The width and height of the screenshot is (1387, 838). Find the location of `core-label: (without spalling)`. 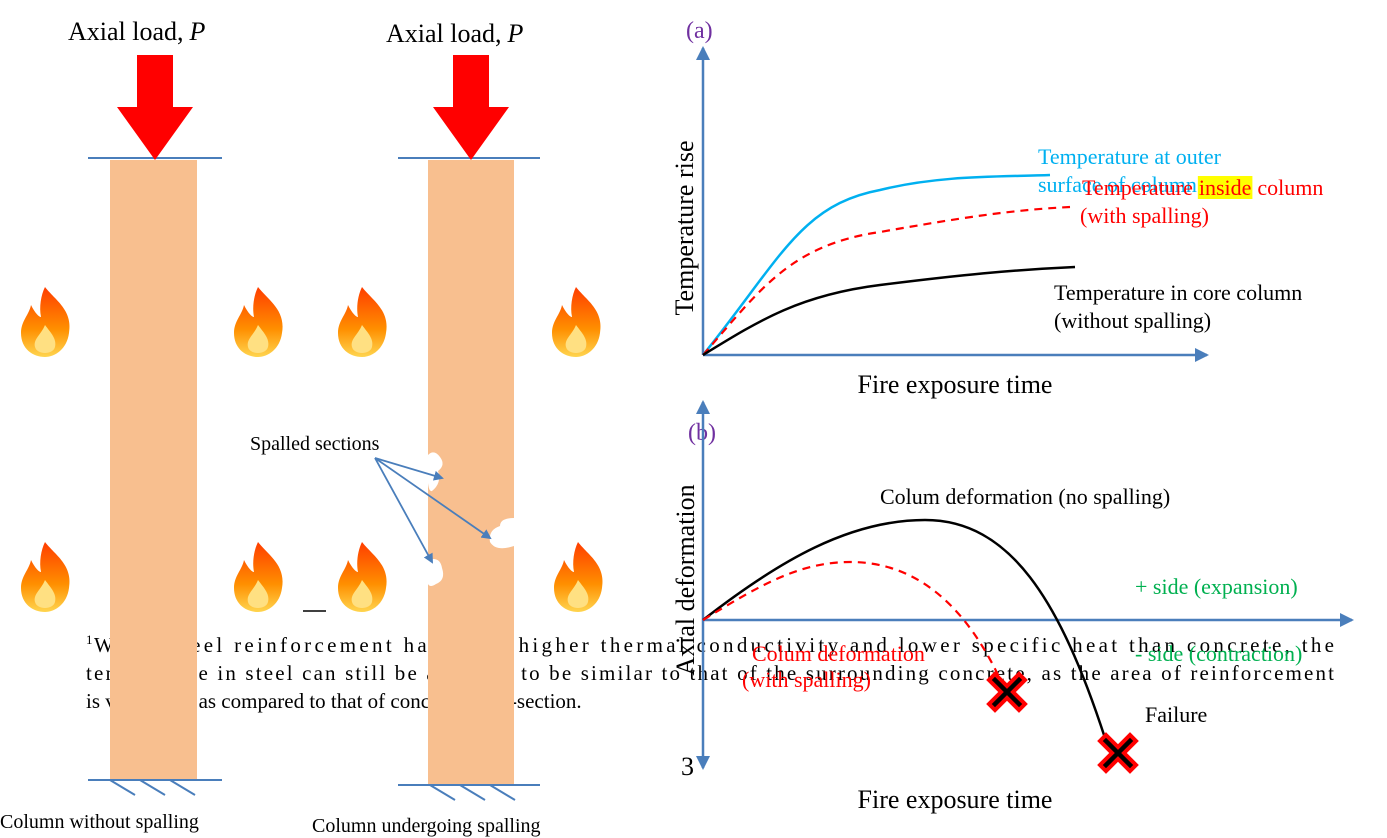

core-label: (without spalling) is located at coordinates (1132, 320).